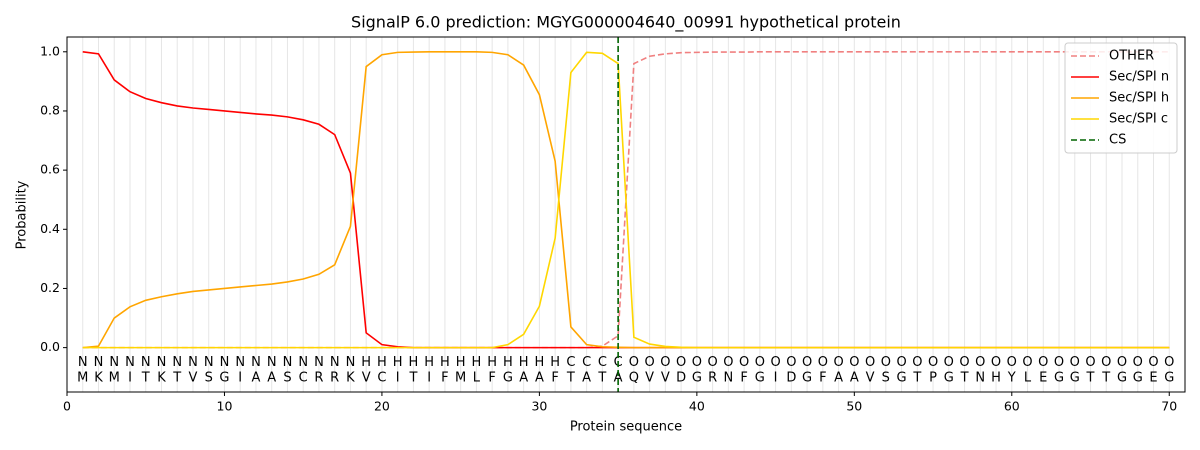 The height and width of the screenshot is (450, 1200). I want to click on x-tick-label: 30, so click(539, 406).